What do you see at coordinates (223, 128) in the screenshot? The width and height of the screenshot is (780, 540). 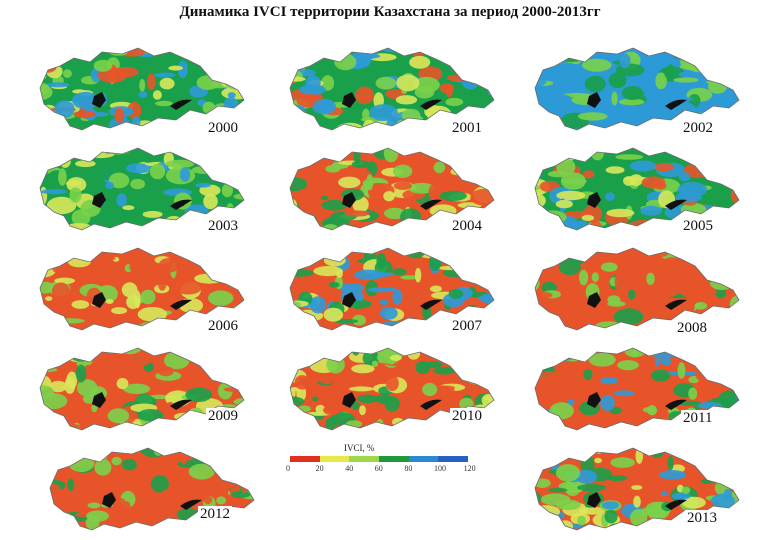 I see `year-label-2000: 2000` at bounding box center [223, 128].